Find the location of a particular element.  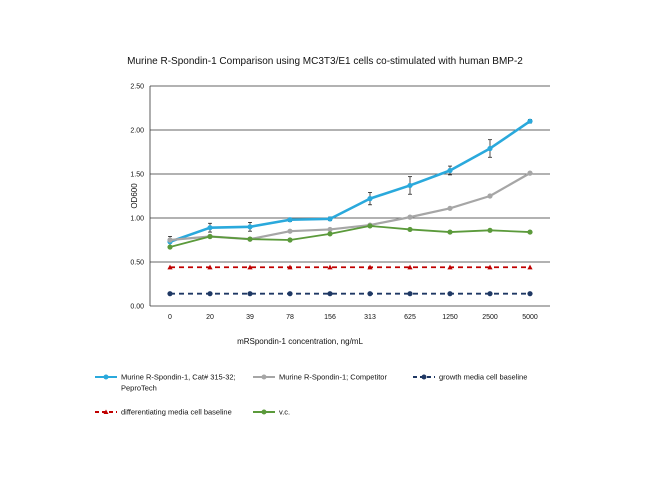

legend-label: Murine R-Spondin-1, Cat# 315-32; is located at coordinates (178, 377).